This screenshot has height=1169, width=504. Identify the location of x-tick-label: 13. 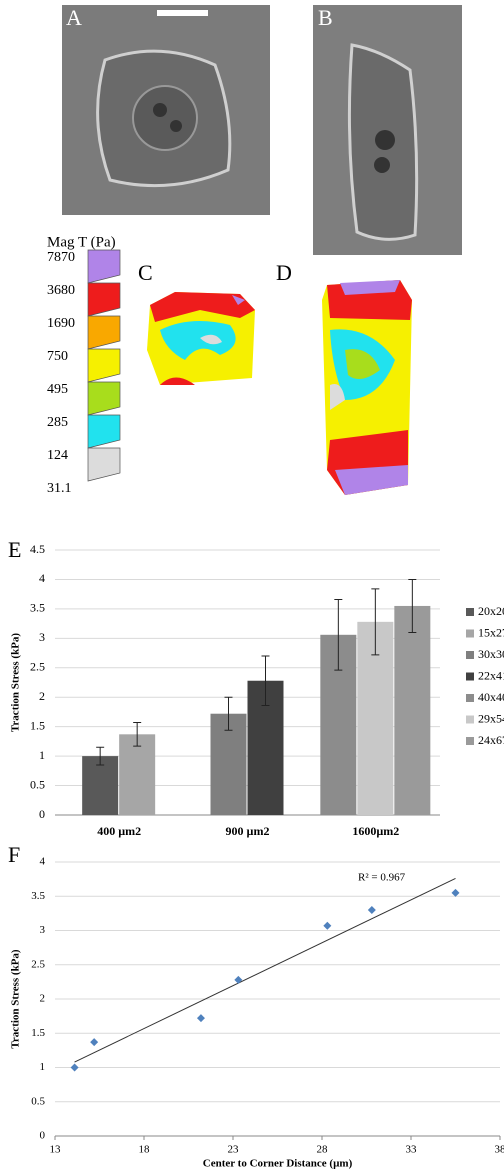
(56, 1150).